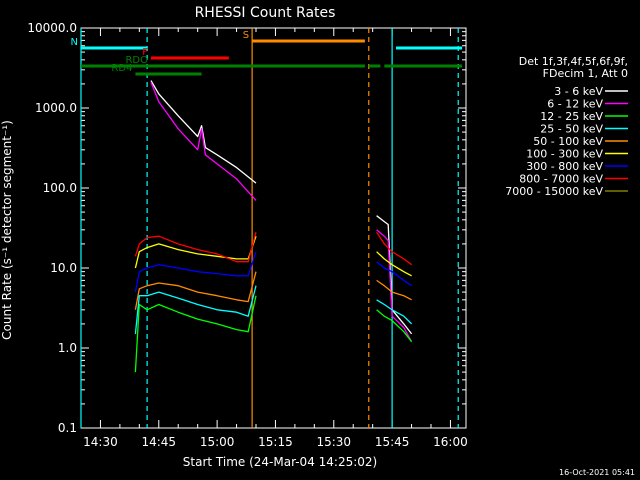  What do you see at coordinates (597, 472) in the screenshot?
I see `generation-timestamp: 16-Oct-2021 05:41` at bounding box center [597, 472].